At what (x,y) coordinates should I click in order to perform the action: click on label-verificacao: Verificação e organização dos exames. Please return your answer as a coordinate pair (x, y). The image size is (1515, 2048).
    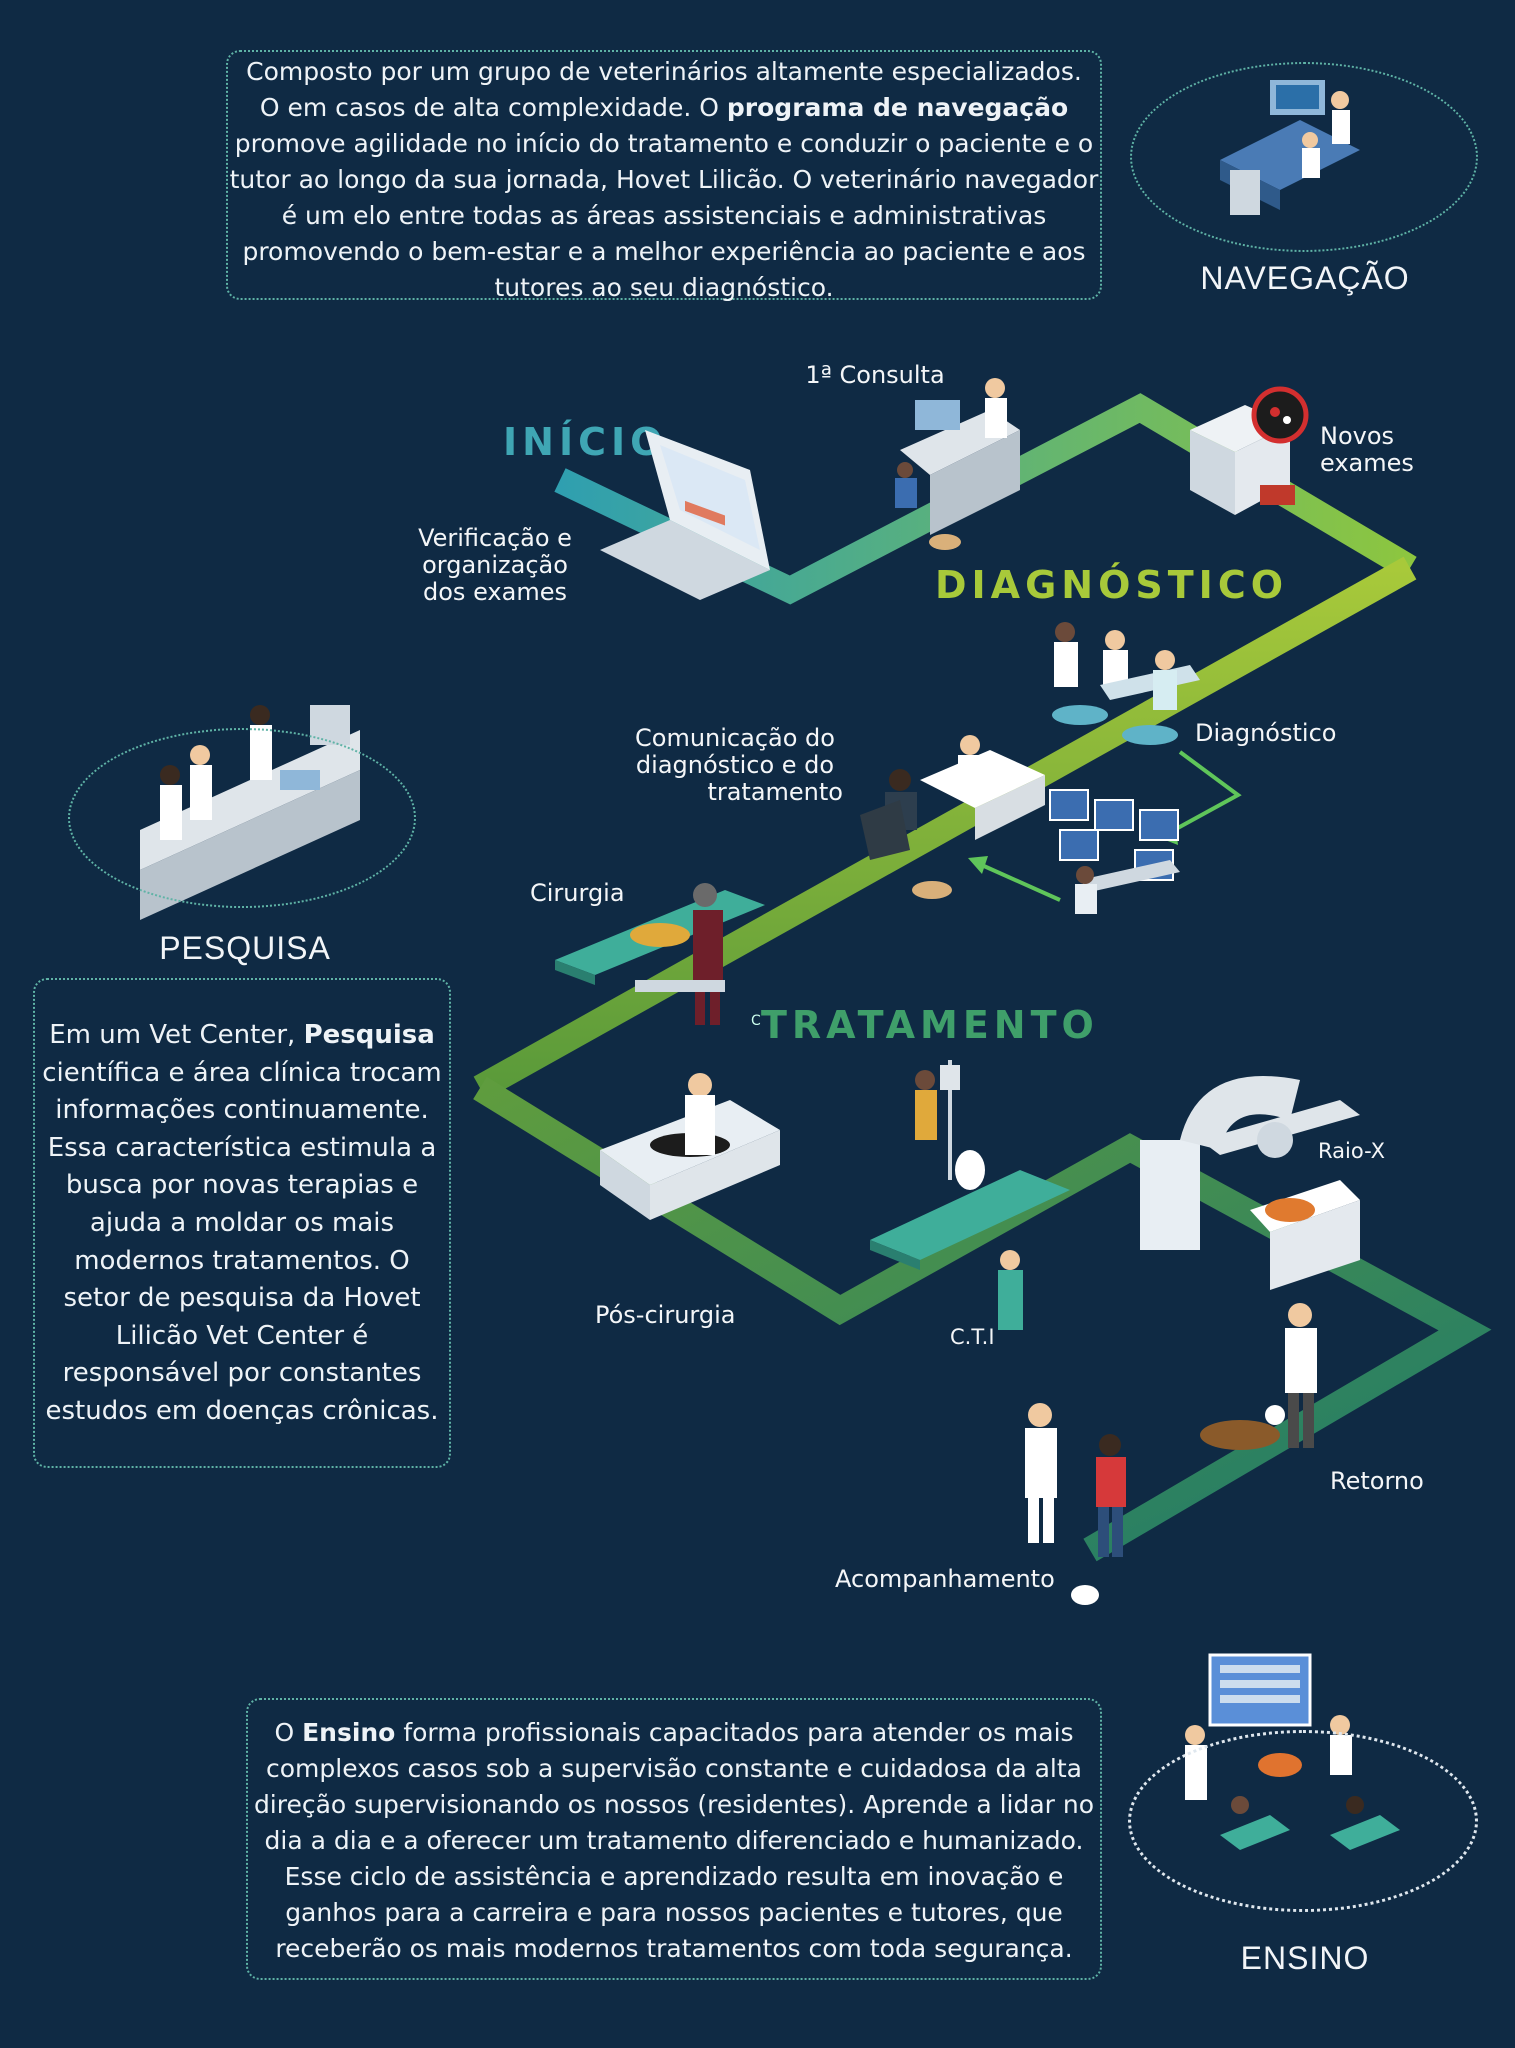
    Looking at the image, I should click on (495, 565).